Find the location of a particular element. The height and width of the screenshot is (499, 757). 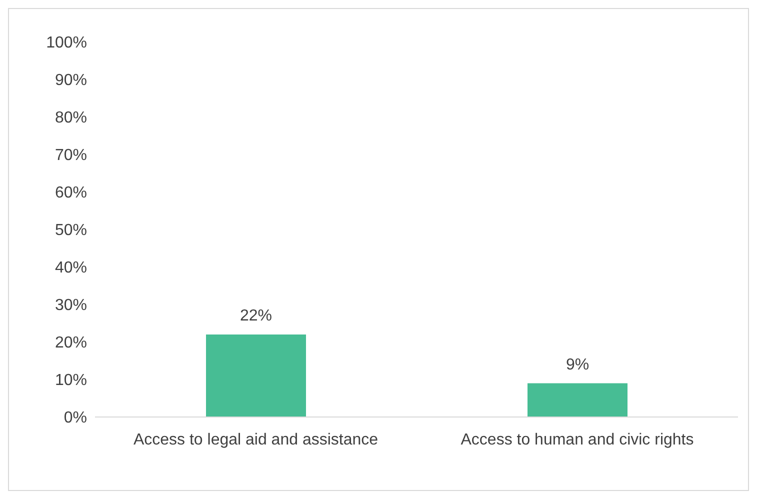

y-tick-label: 10% is located at coordinates (70, 381).